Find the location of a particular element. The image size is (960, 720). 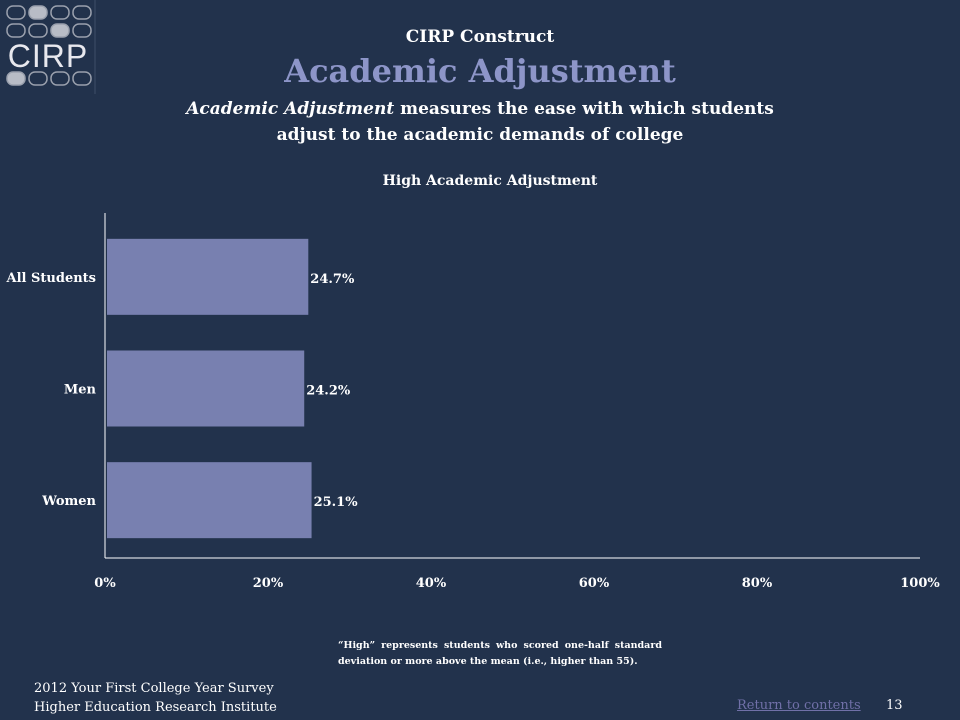

construct-label: CIRP Construct is located at coordinates (480, 37).